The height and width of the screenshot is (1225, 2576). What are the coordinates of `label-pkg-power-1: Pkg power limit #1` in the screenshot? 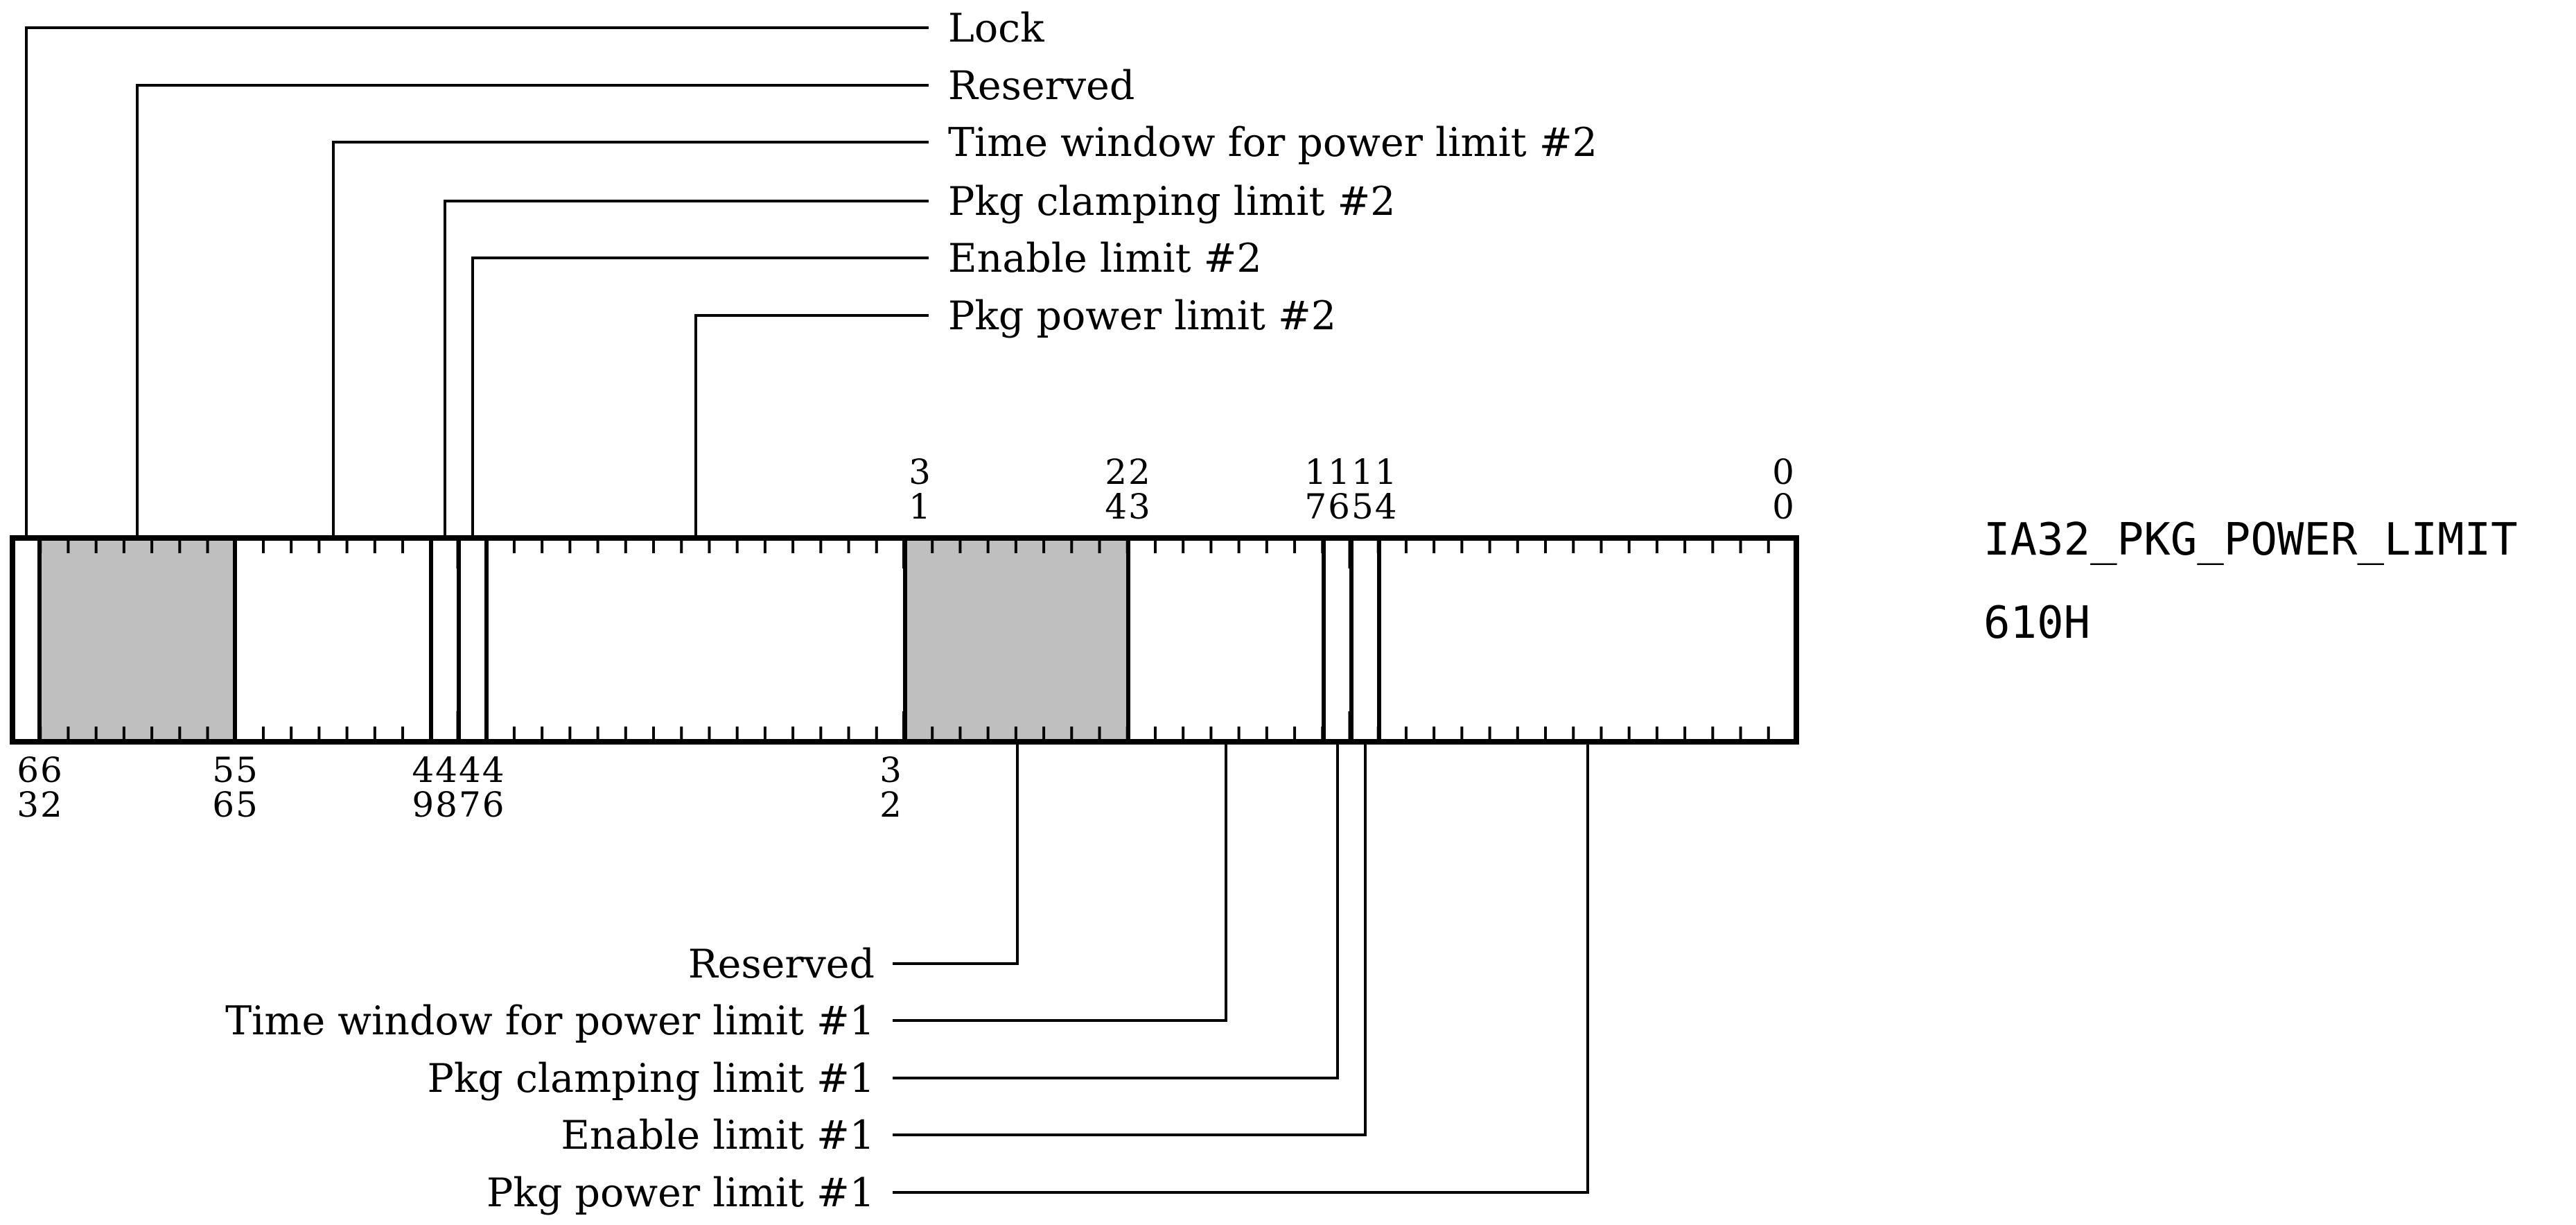 It's located at (681, 1193).